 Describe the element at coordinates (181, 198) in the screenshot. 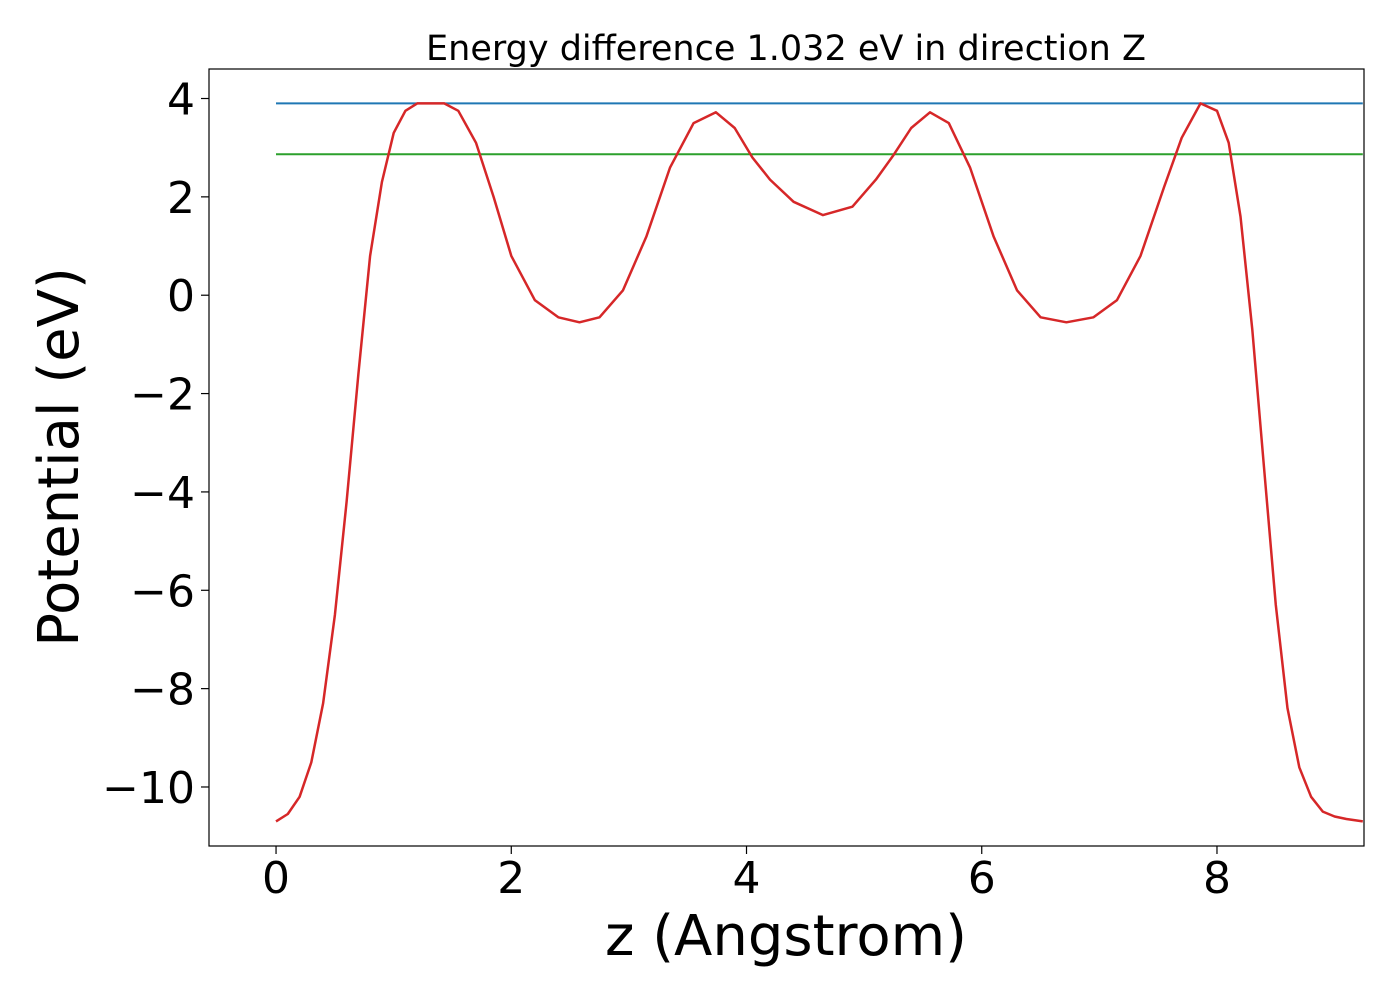

I see `y-tick-label: 2` at that location.